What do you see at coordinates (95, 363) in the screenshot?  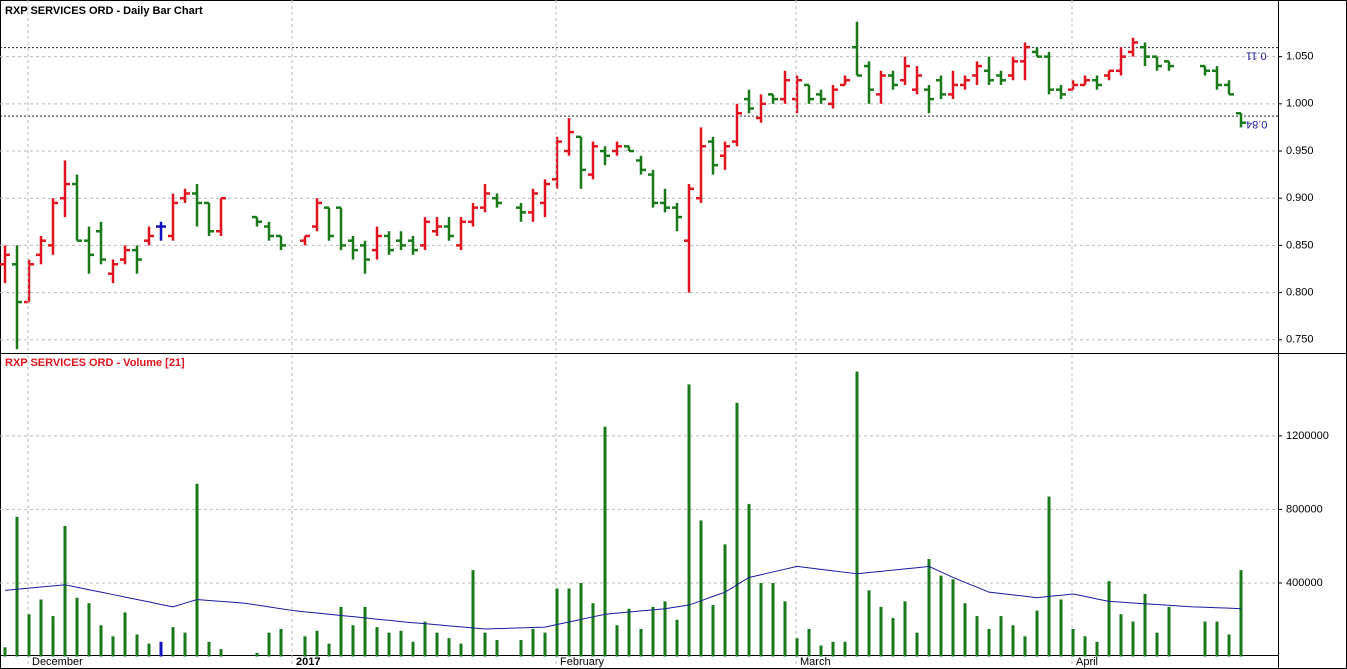 I see `volume-title: RXP SERVICES ORD - Volume [21]` at bounding box center [95, 363].